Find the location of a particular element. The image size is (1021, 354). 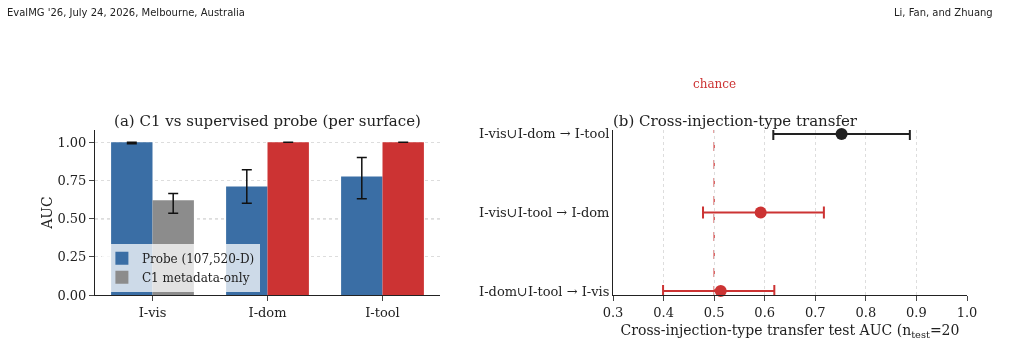

y-tick-label: 1.00 is located at coordinates (72, 142).